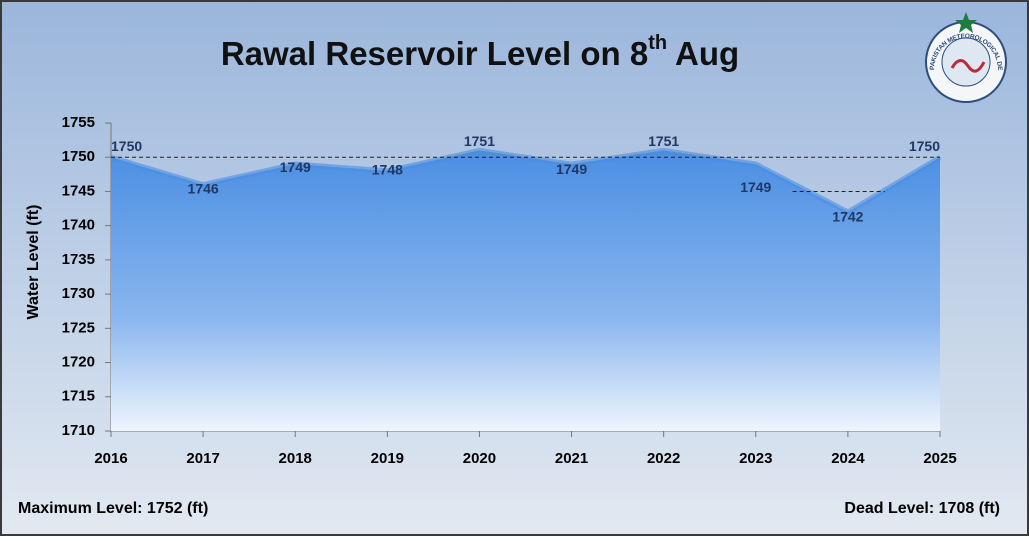 The image size is (1029, 541). I want to click on title-part: th, so click(657, 43).